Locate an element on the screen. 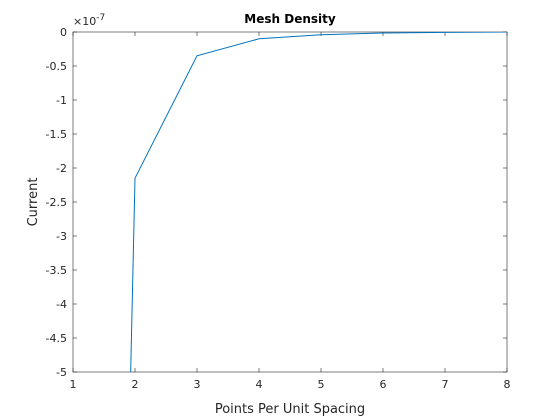 This screenshot has height=420, width=560. x-tick-label: 2 is located at coordinates (135, 384).